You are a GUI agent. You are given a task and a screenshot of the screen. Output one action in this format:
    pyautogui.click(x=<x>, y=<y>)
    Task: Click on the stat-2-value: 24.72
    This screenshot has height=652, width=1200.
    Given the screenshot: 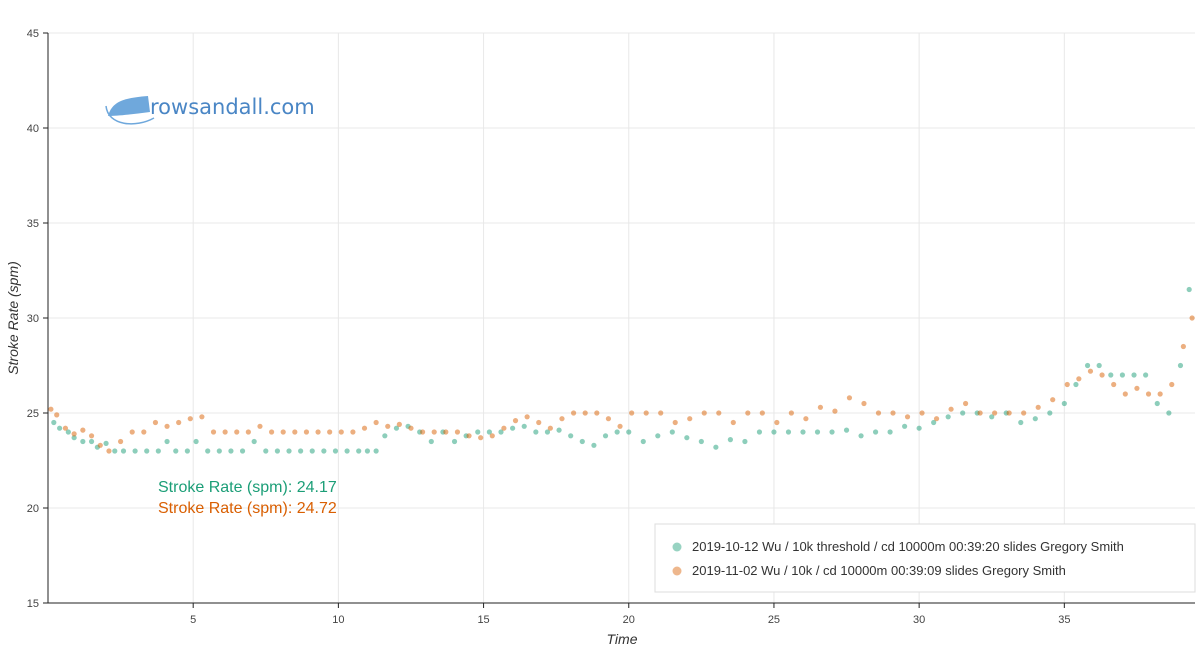 What is the action you would take?
    pyautogui.click(x=317, y=508)
    